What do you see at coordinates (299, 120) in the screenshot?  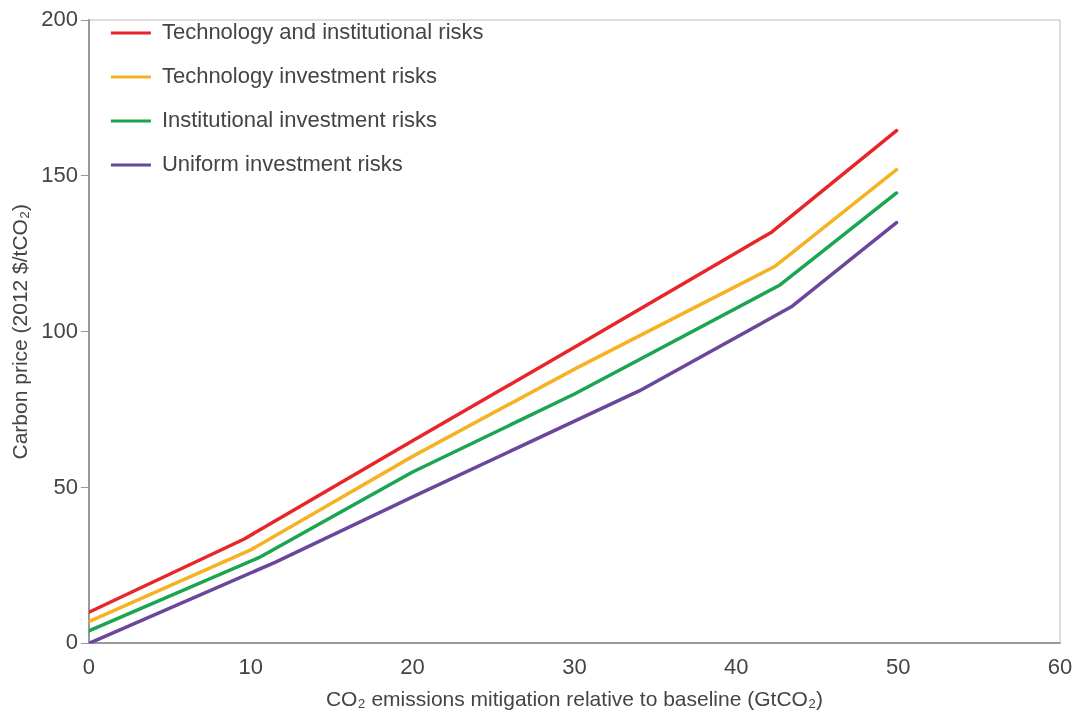 I see `legend-label: Institutional investment risks` at bounding box center [299, 120].